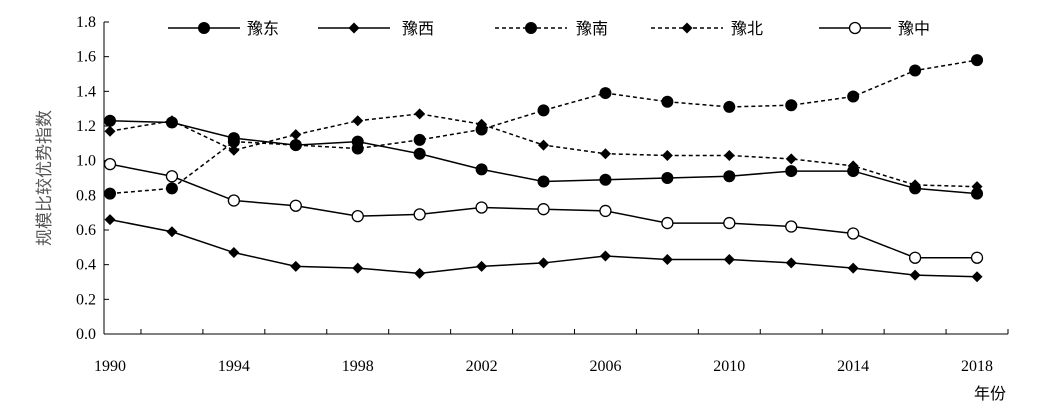 Image resolution: width=1042 pixels, height=410 pixels. Describe the element at coordinates (418, 28) in the screenshot. I see `legend-label: 豫西` at that location.